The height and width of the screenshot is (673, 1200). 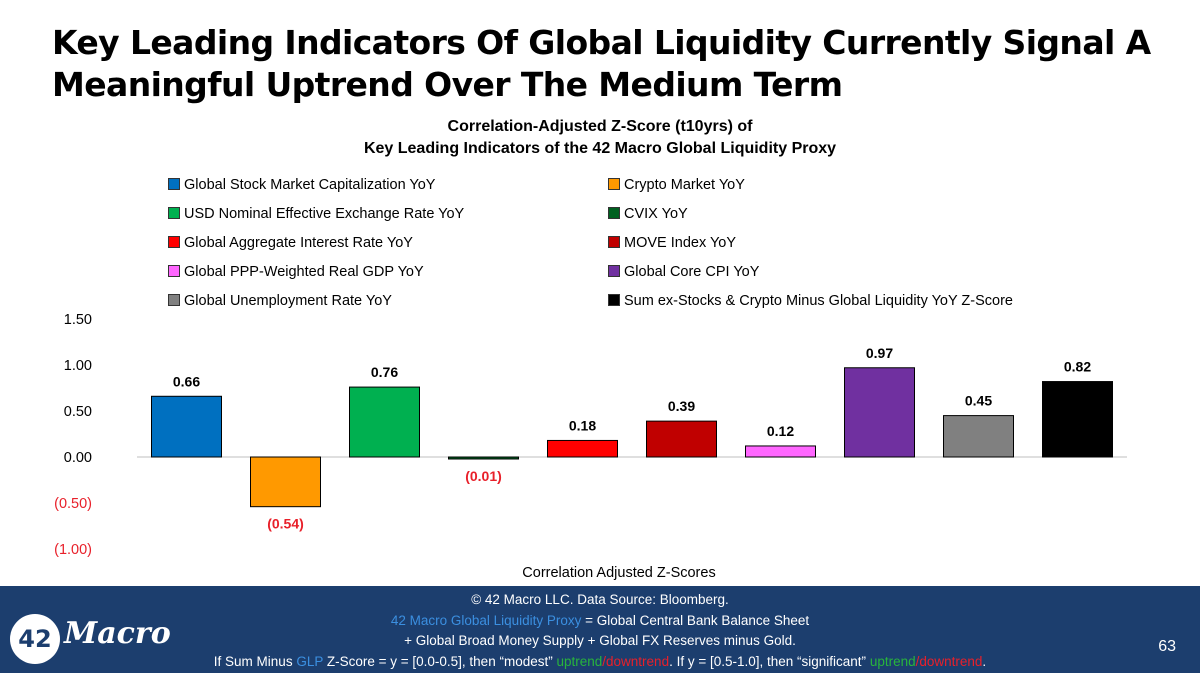 What do you see at coordinates (298, 243) in the screenshot?
I see `legend-label: Global Aggregate Interest Rate YoY` at bounding box center [298, 243].